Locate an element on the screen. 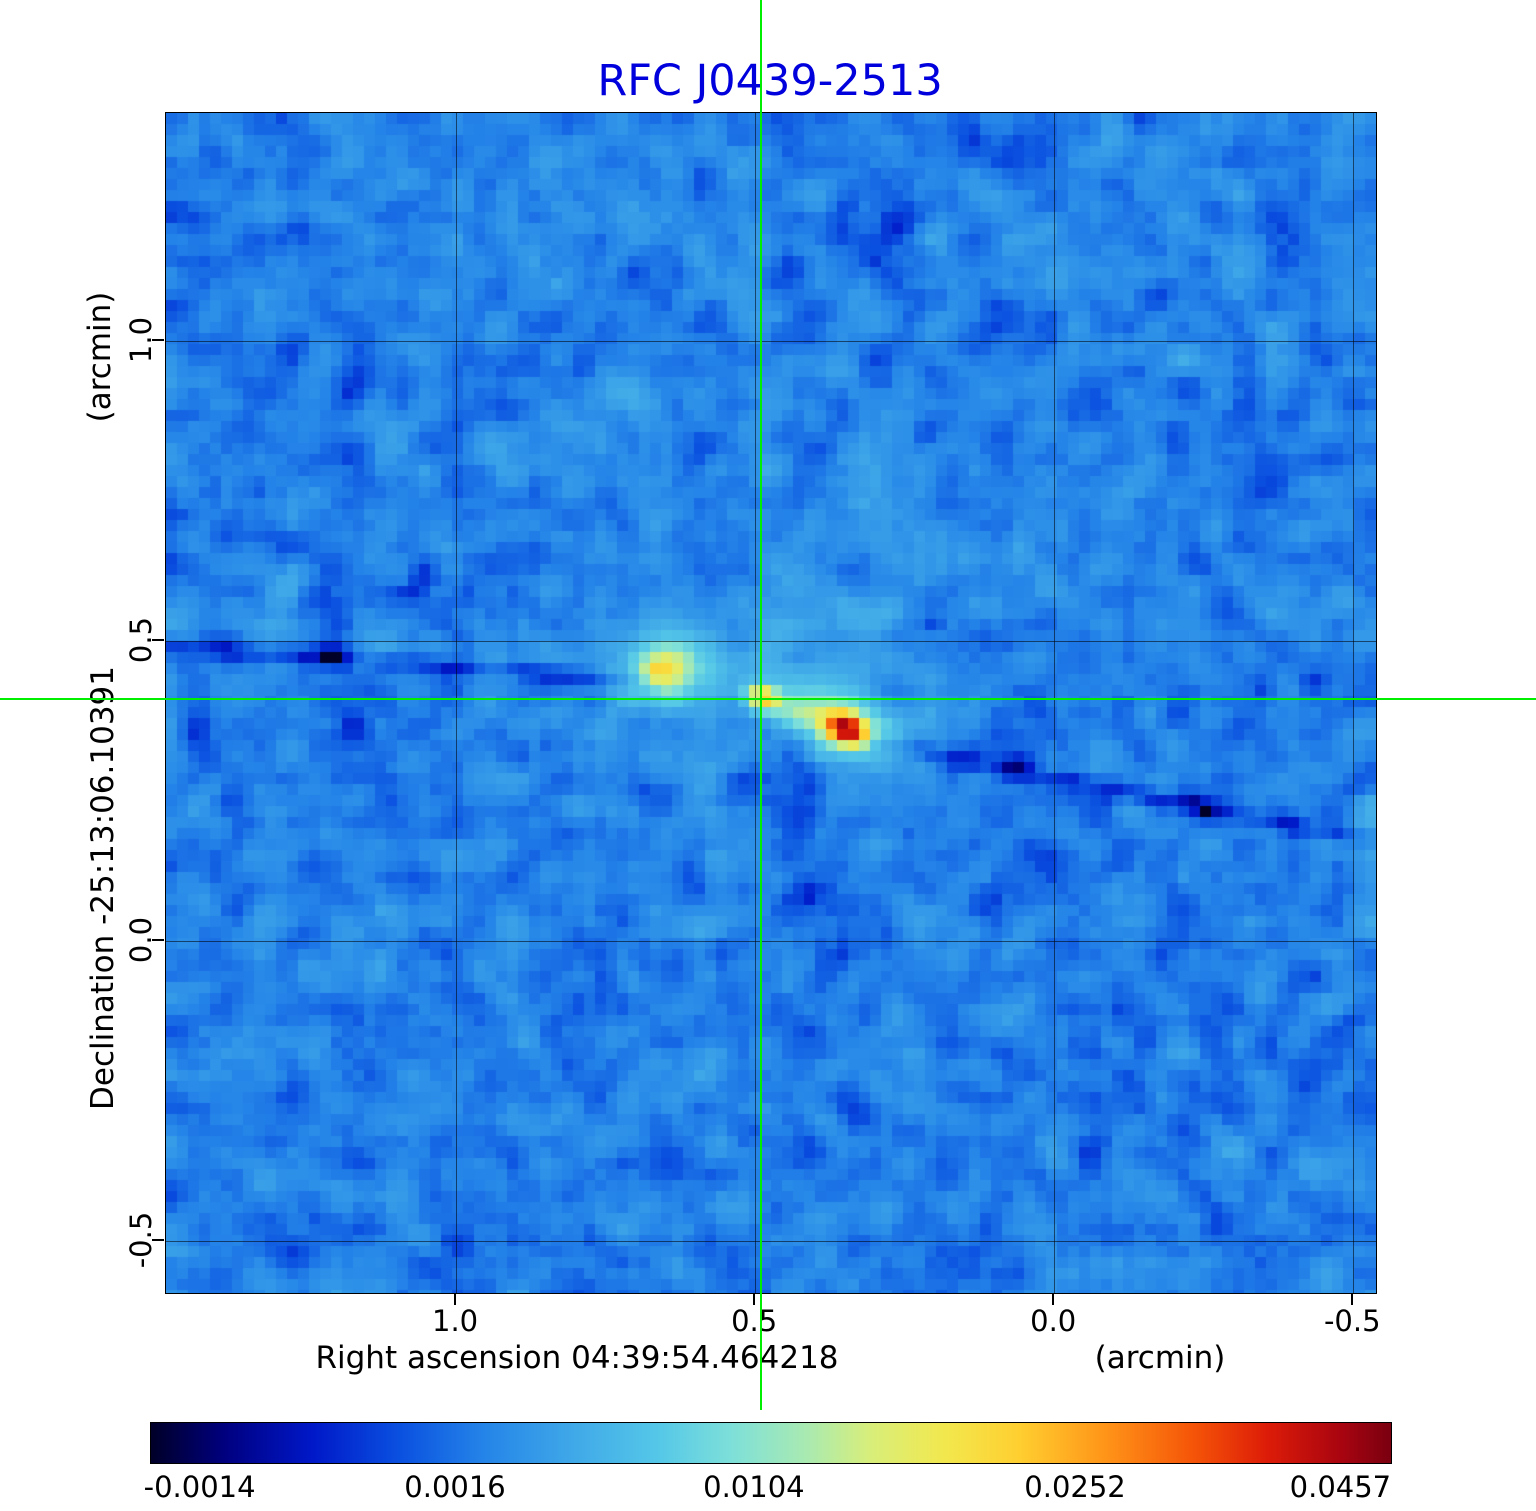  colorbar-tick-label: 0.0252 is located at coordinates (1075, 1487).